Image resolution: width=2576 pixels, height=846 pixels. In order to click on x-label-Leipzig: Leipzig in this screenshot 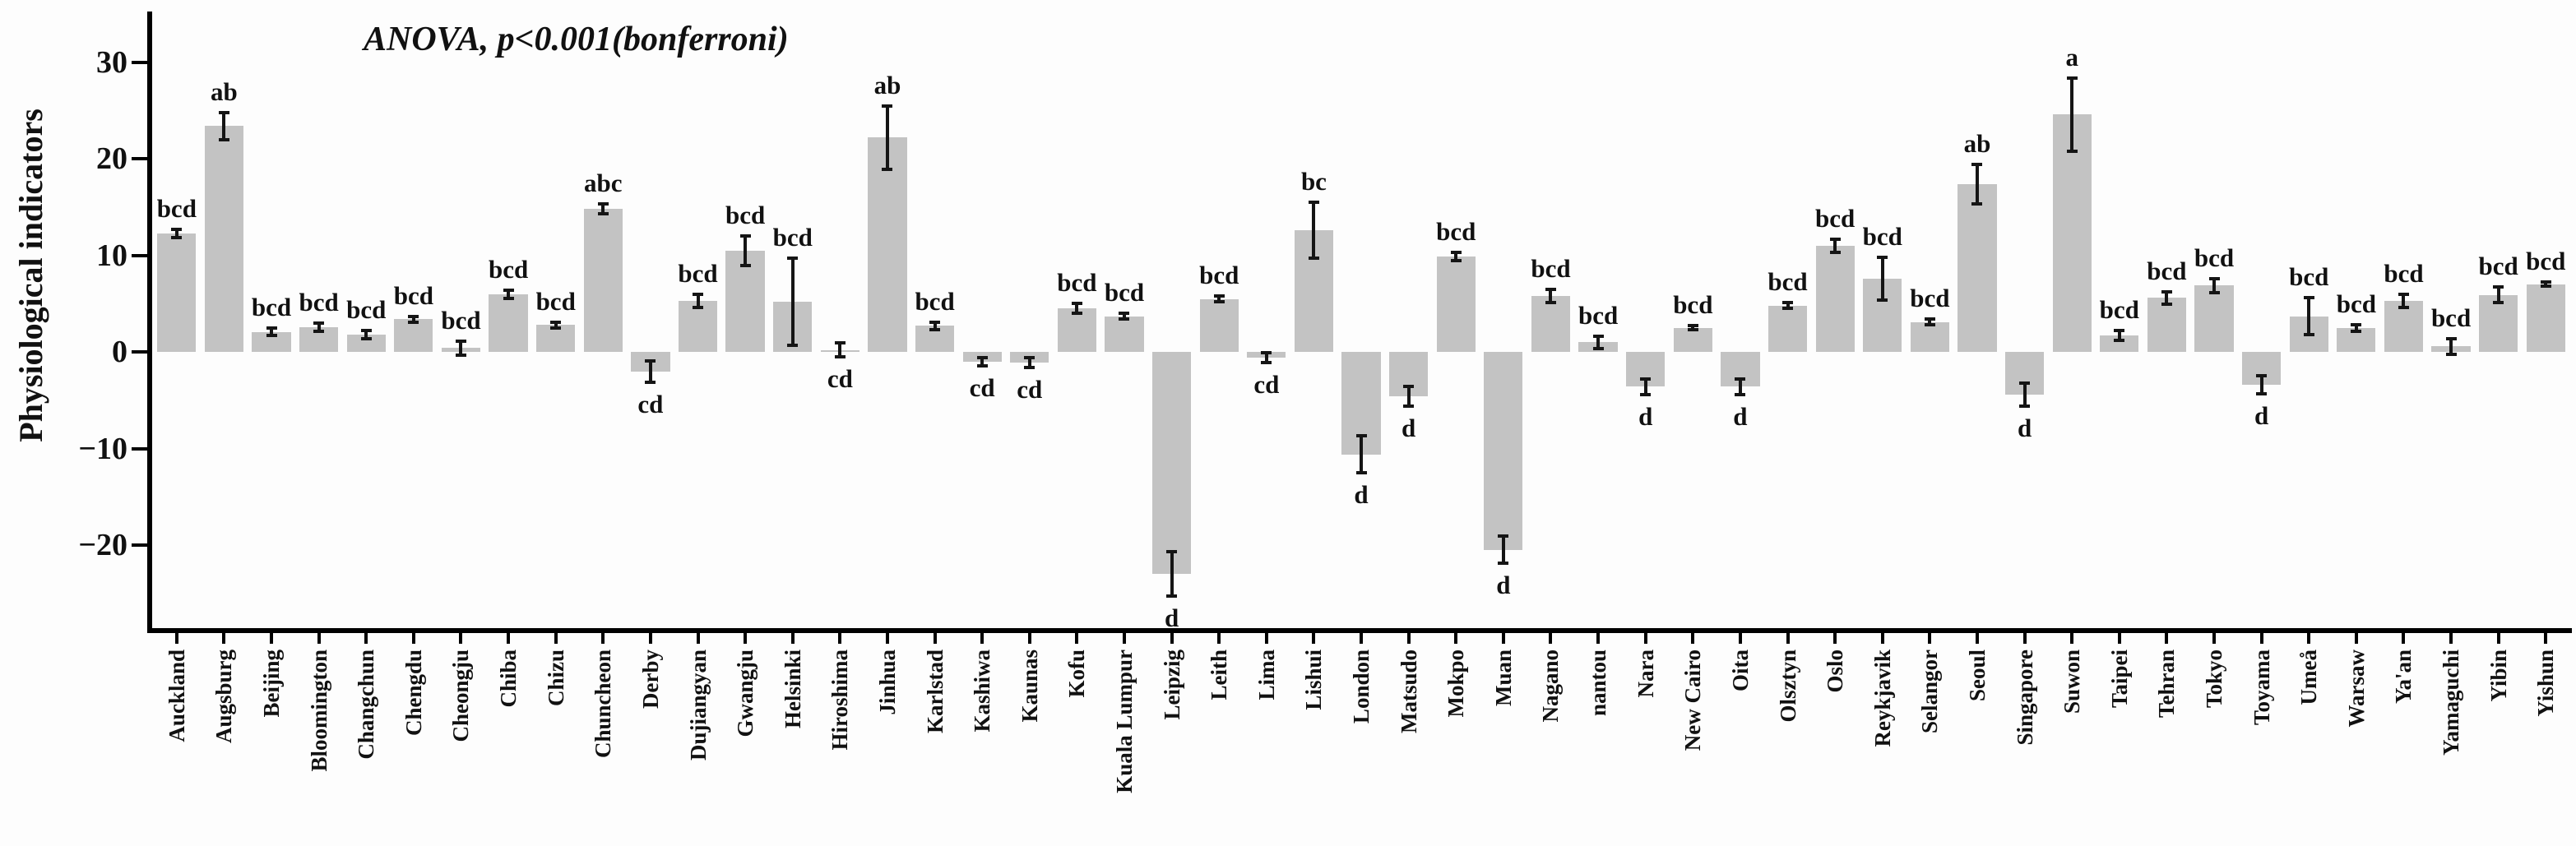, I will do `click(1172, 746)`.